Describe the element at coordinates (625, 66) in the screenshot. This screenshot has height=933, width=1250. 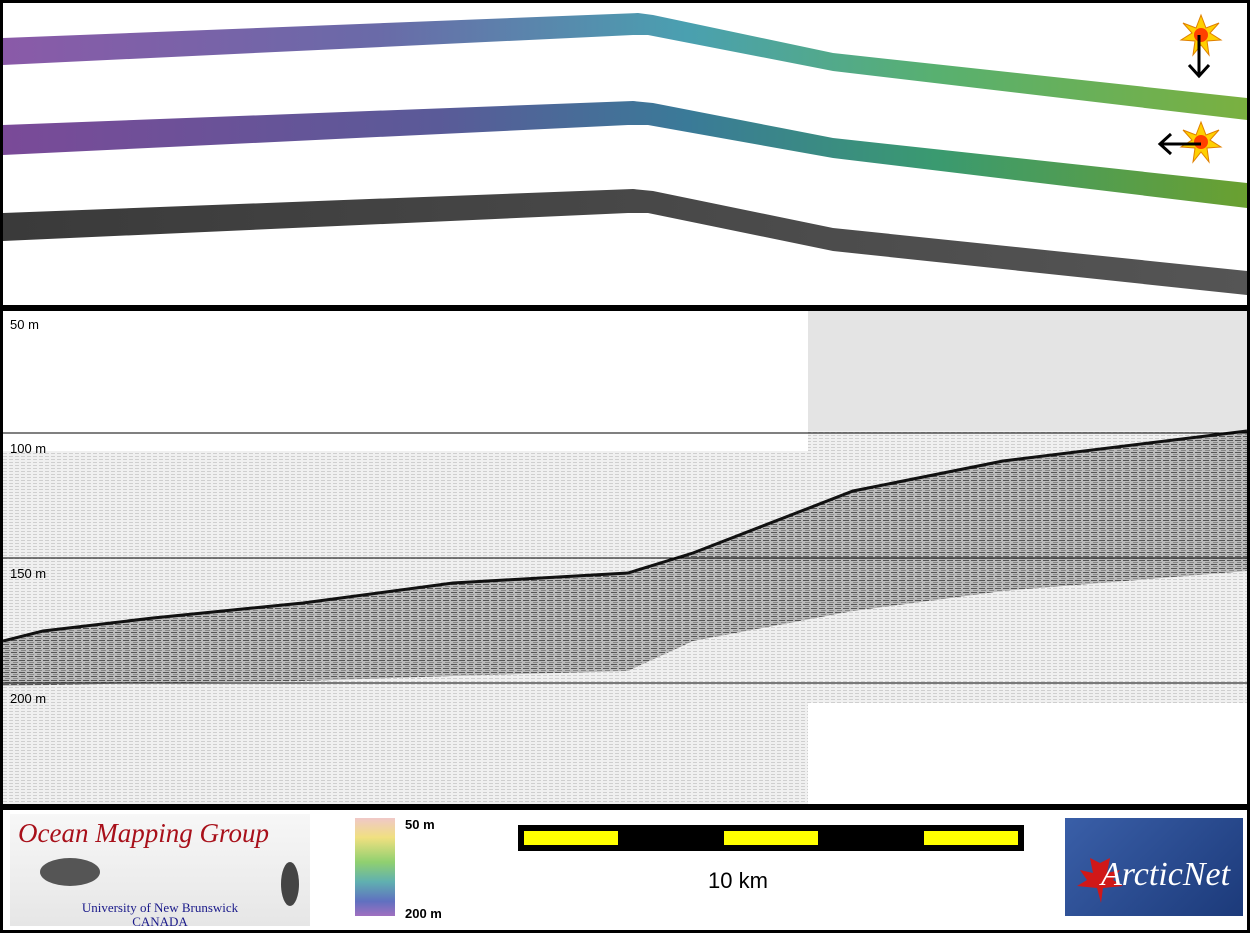
I see `swath-strip-bathymetry` at that location.